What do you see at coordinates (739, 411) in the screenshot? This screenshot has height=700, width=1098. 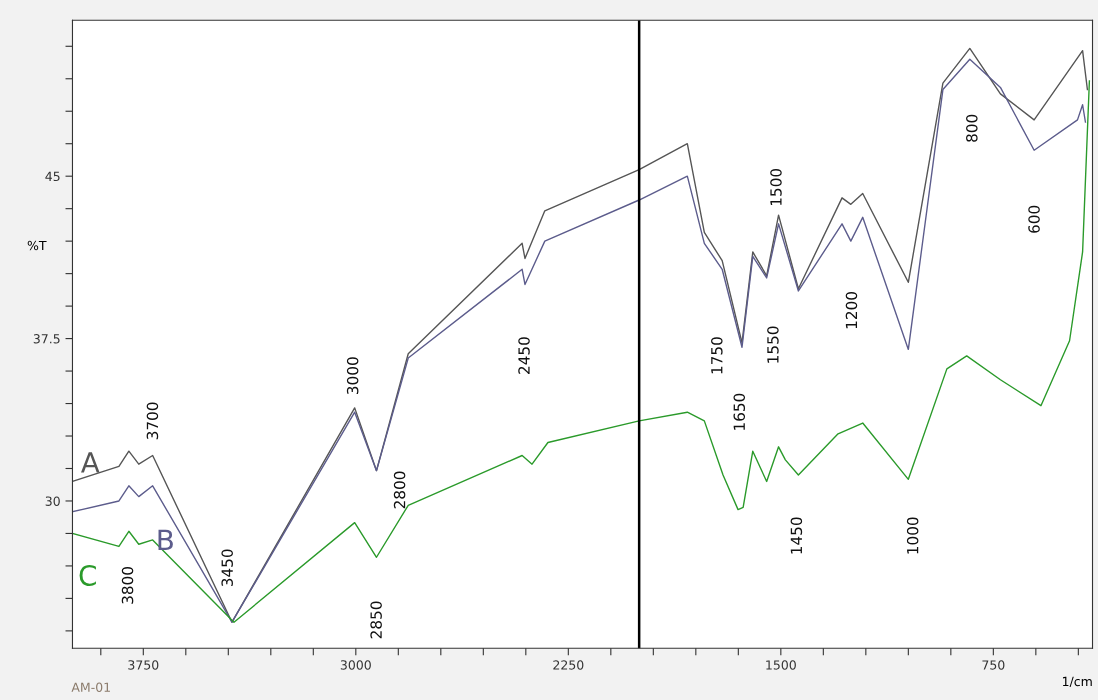 I see `annotation: 1650` at bounding box center [739, 411].